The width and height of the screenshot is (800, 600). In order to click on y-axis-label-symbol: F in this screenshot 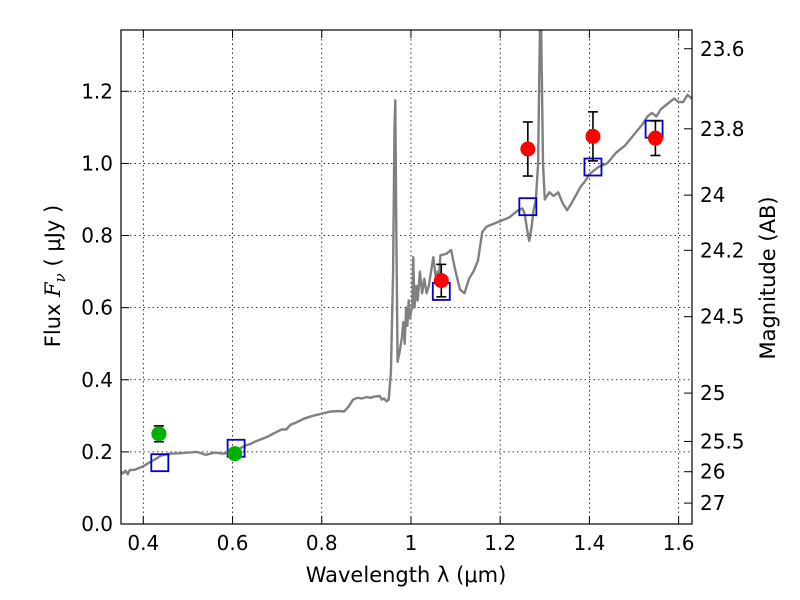, I will do `click(53, 289)`.